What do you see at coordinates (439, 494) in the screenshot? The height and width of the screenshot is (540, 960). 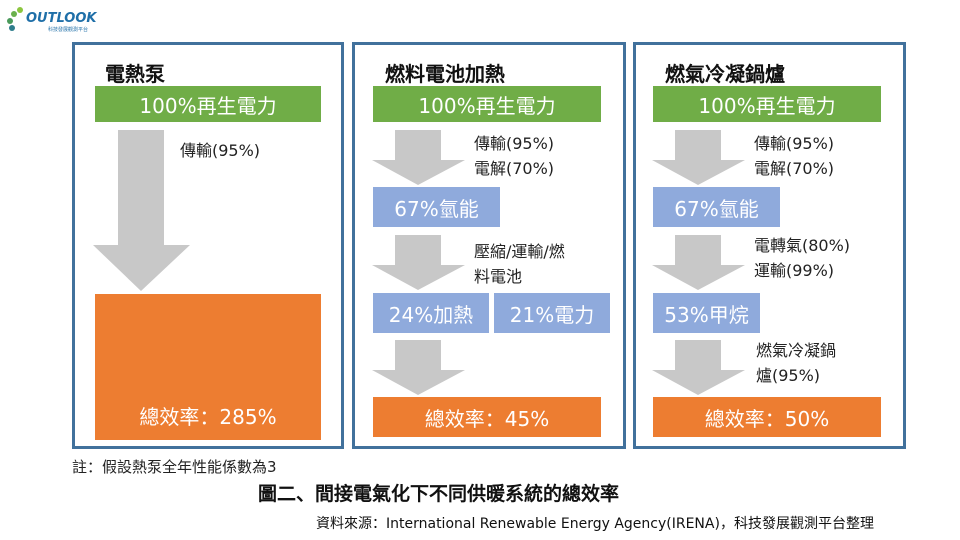 I see `figure-caption: 圖二、間接電氣化下不同供暖系統的總效率` at bounding box center [439, 494].